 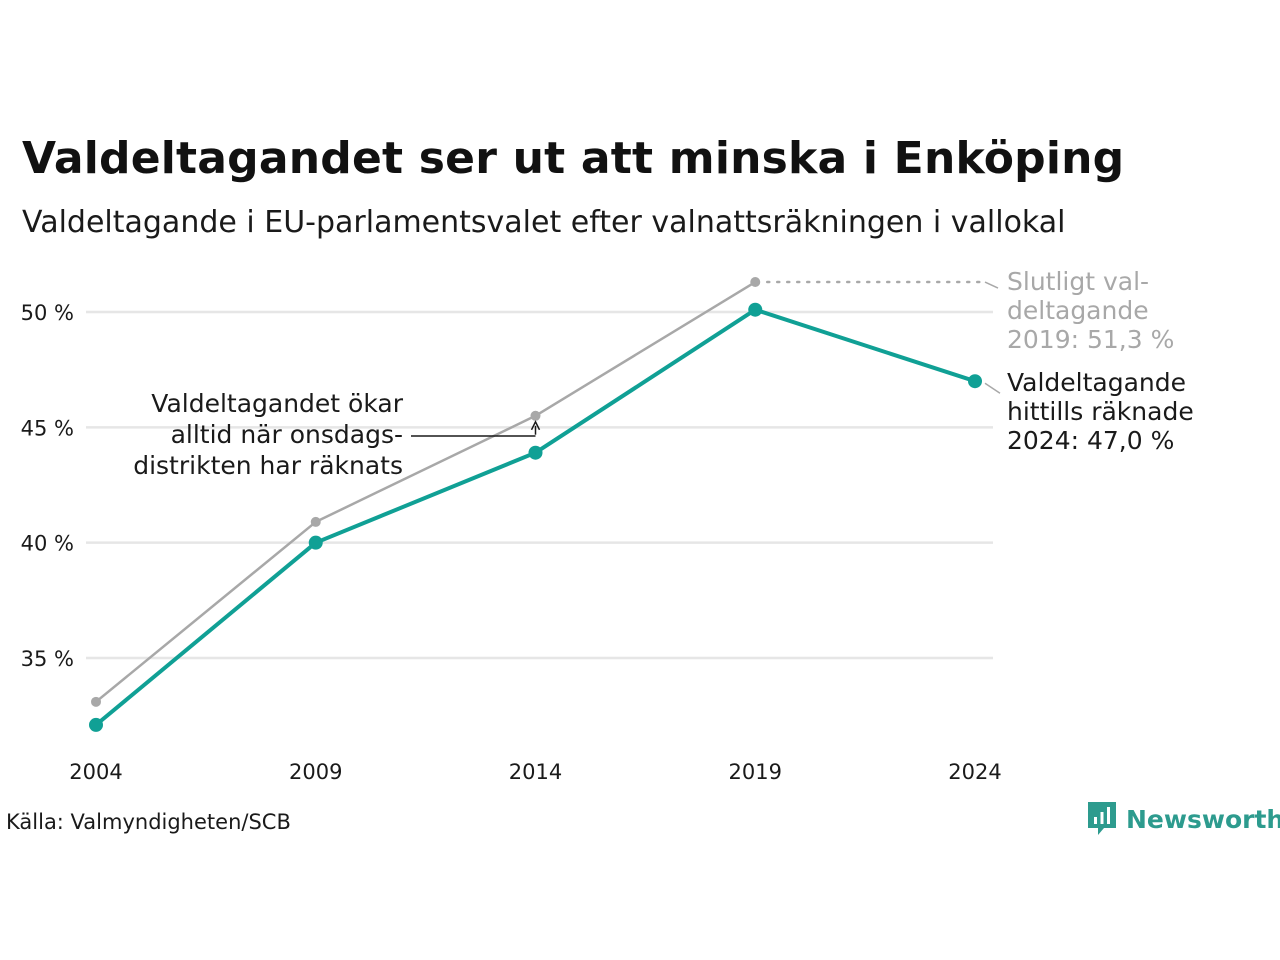 I want to click on x-axis-ticks: 2004 2009 2014 2019 2024, so click(x=535, y=772).